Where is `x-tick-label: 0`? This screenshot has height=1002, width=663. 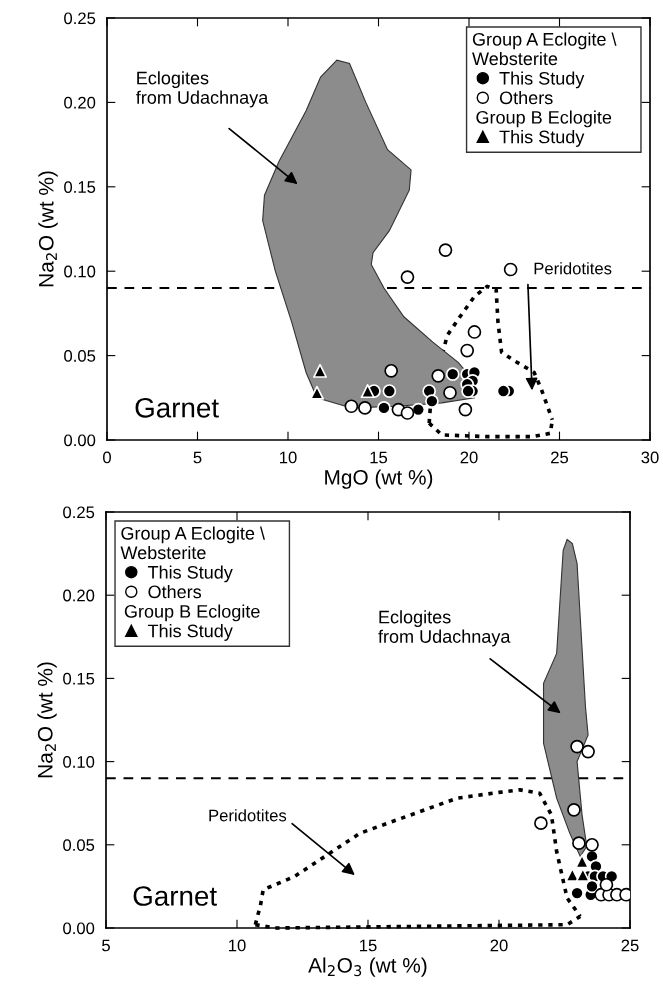 x-tick-label: 0 is located at coordinates (107, 457).